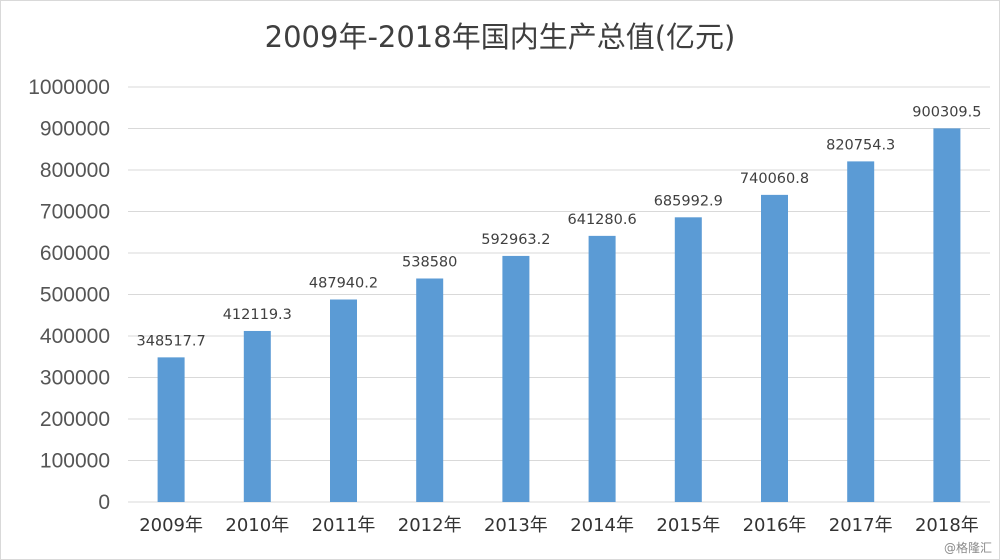  What do you see at coordinates (171, 525) in the screenshot?
I see `x-tick-label: 2009年` at bounding box center [171, 525].